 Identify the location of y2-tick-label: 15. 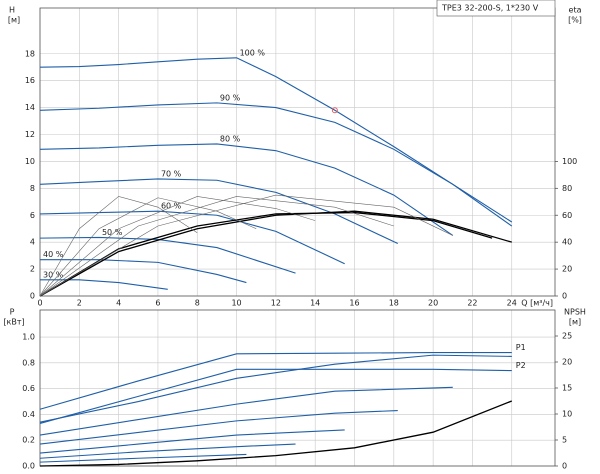
(567, 388).